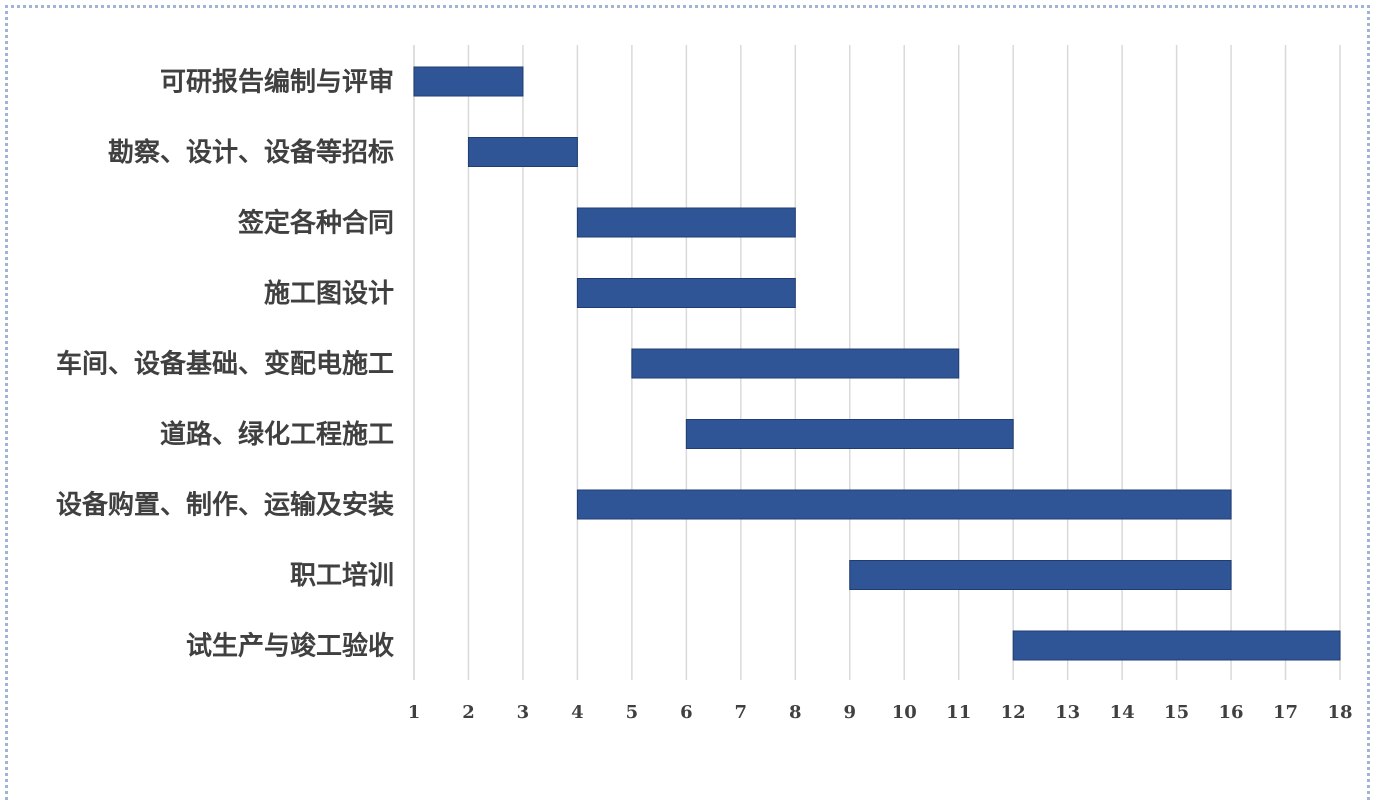  What do you see at coordinates (1176, 712) in the screenshot?
I see `x-tick-label: 15` at bounding box center [1176, 712].